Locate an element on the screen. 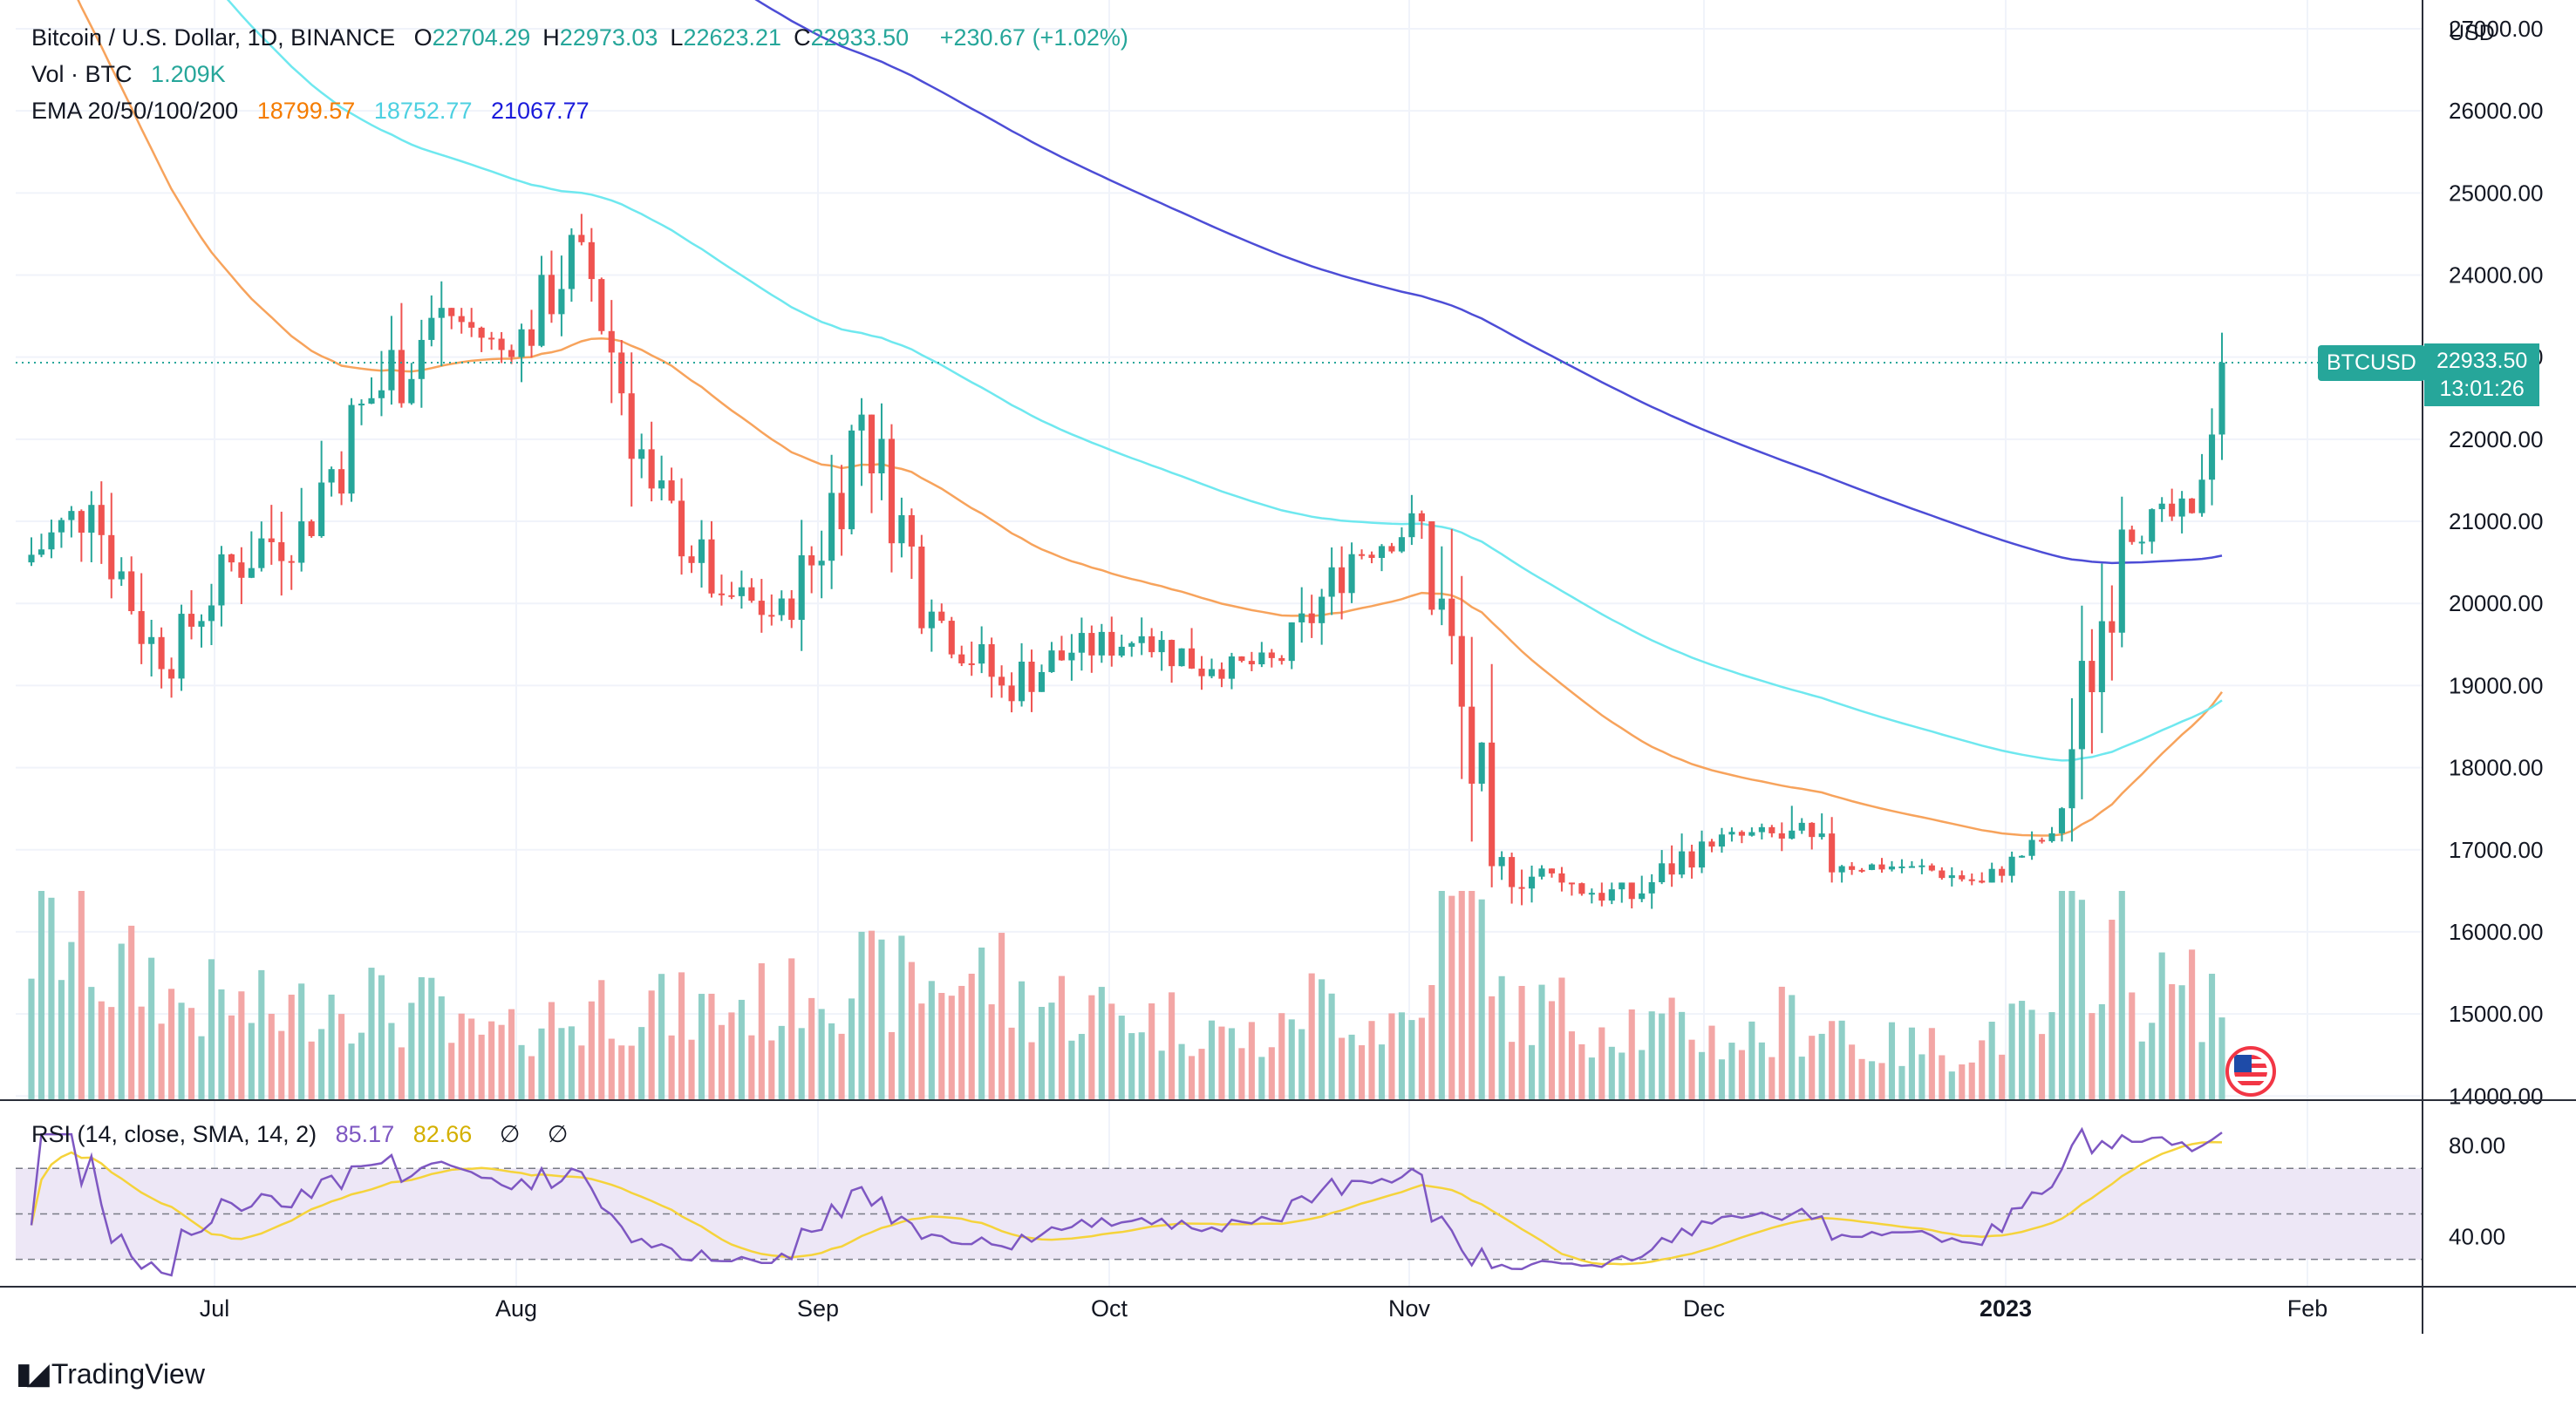  price-tick-label: 16000.00 is located at coordinates (2496, 932).